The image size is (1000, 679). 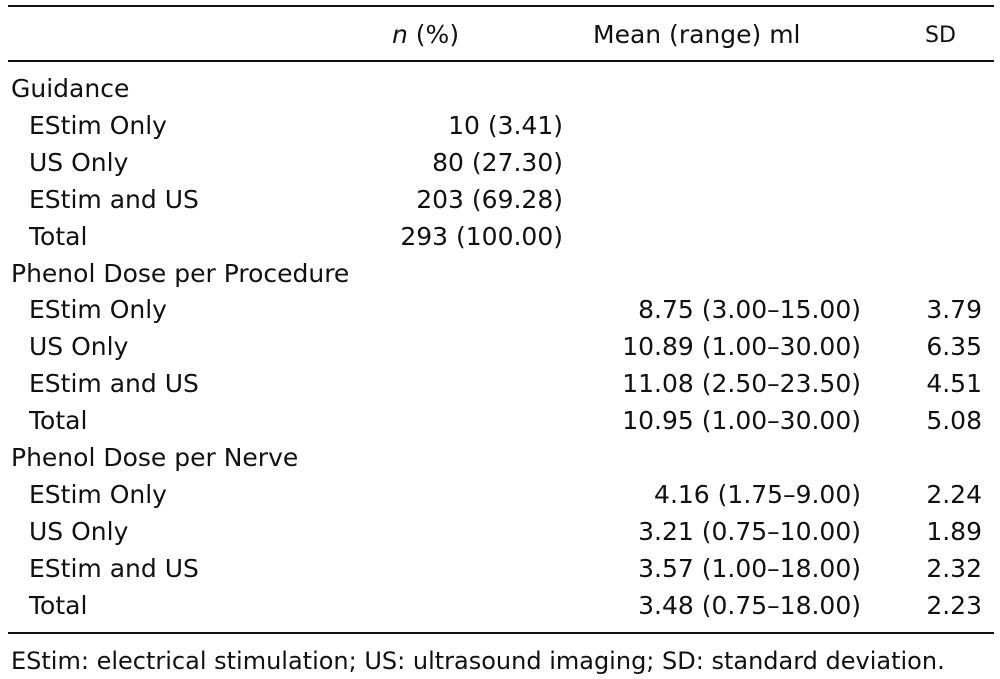 What do you see at coordinates (400, 34) in the screenshot?
I see `header-n-symbol: n` at bounding box center [400, 34].